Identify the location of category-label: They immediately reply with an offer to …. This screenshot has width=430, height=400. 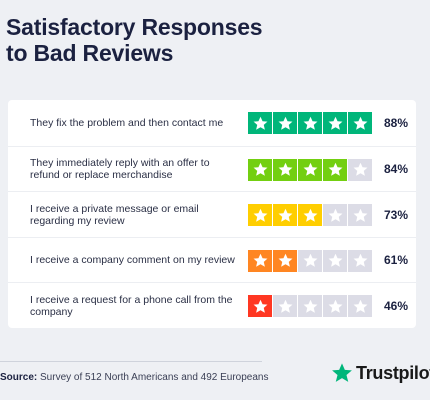
(120, 169).